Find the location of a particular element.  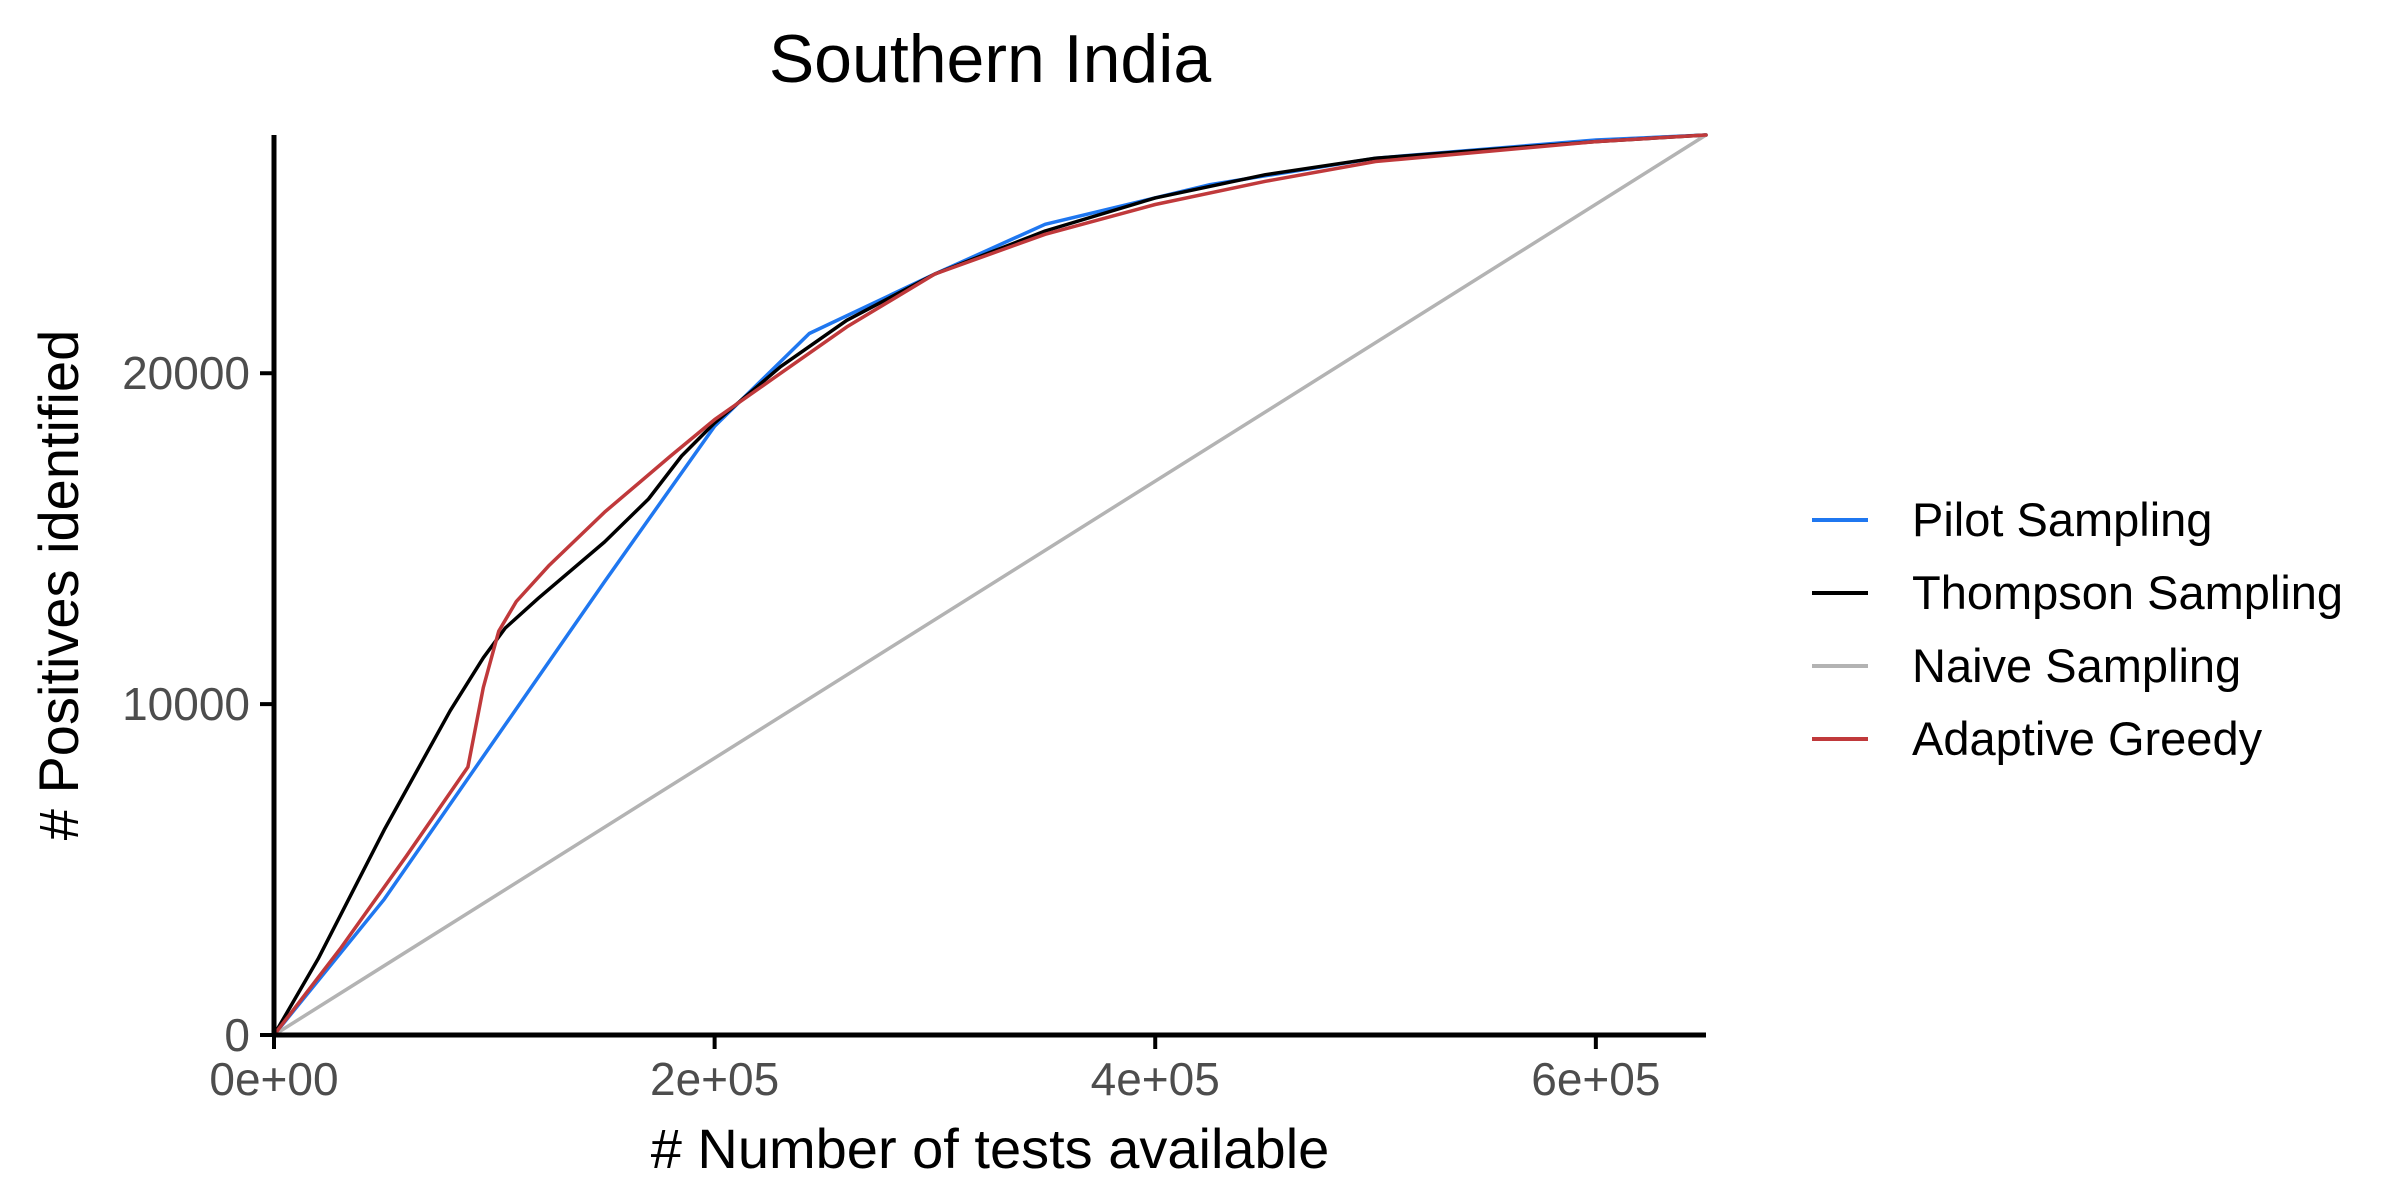

chart-title: Southern India is located at coordinates (990, 59).